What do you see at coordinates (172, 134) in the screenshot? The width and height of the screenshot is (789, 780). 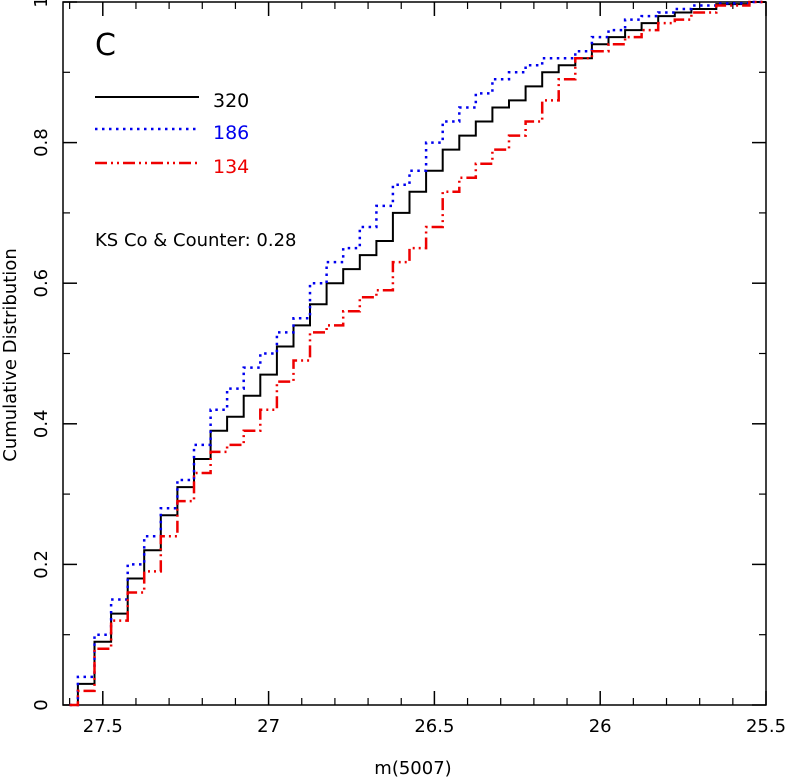 I see `legend: 320 186 134` at bounding box center [172, 134].